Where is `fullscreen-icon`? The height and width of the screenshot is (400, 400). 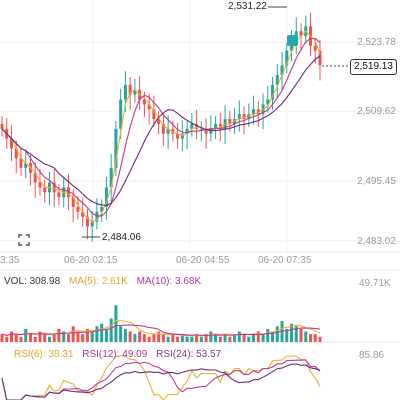 fullscreen-icon is located at coordinates (24, 240).